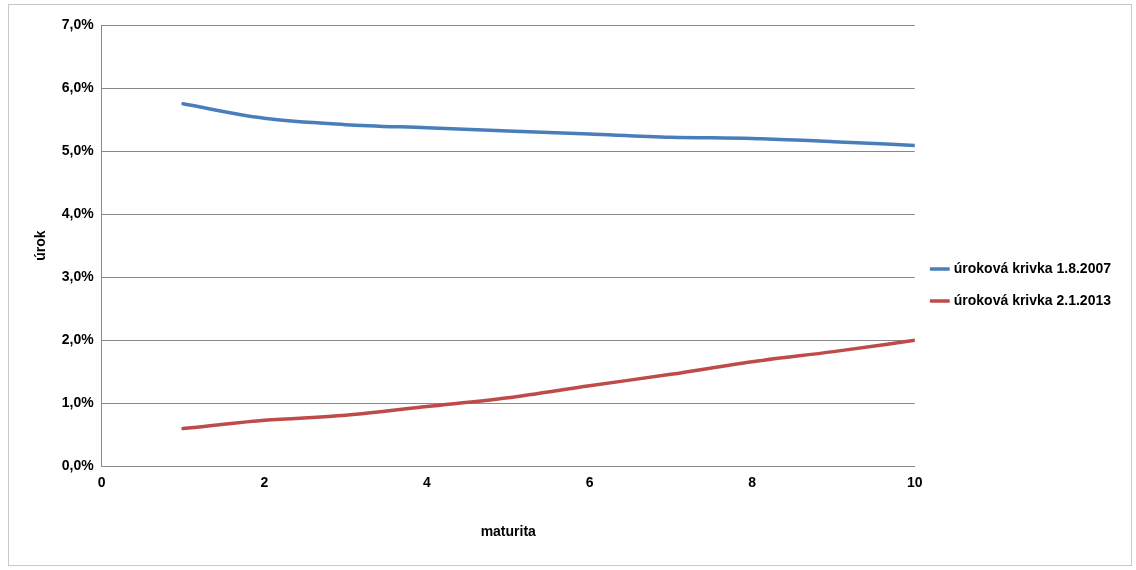  What do you see at coordinates (78, 213) in the screenshot?
I see `y-tick-label: 4,0%` at bounding box center [78, 213].